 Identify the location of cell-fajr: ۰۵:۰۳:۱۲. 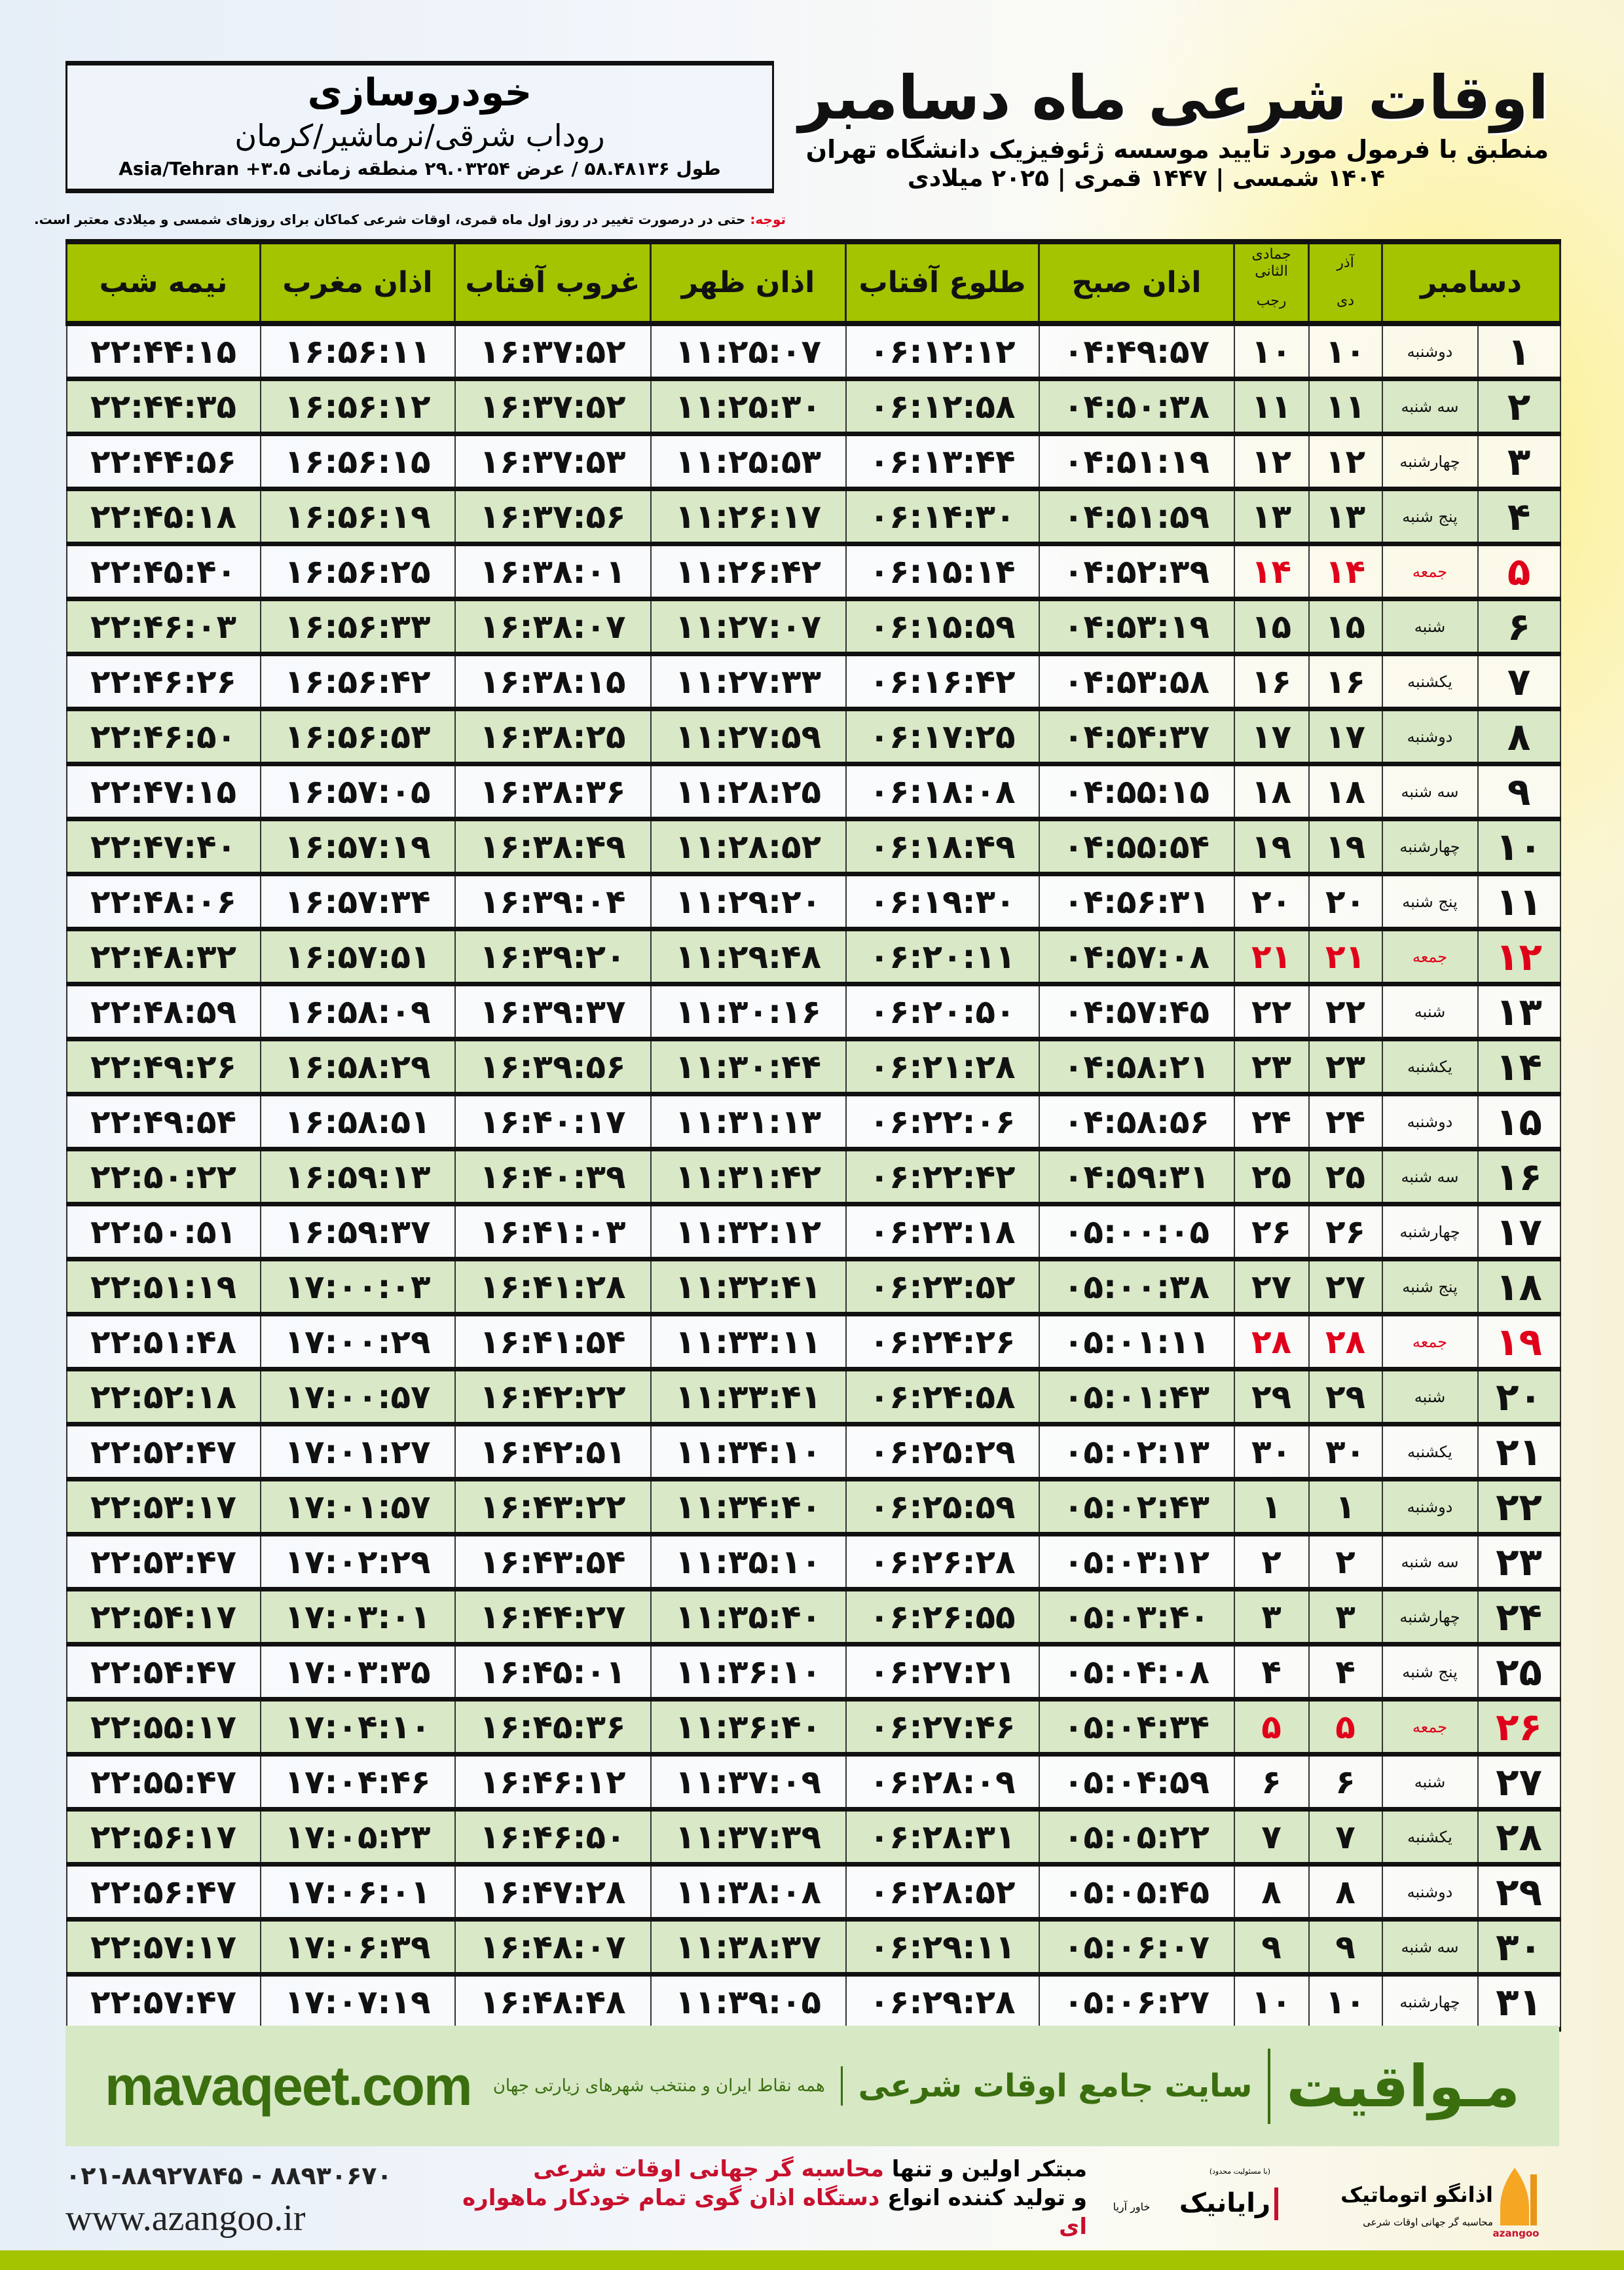
(1136, 1562).